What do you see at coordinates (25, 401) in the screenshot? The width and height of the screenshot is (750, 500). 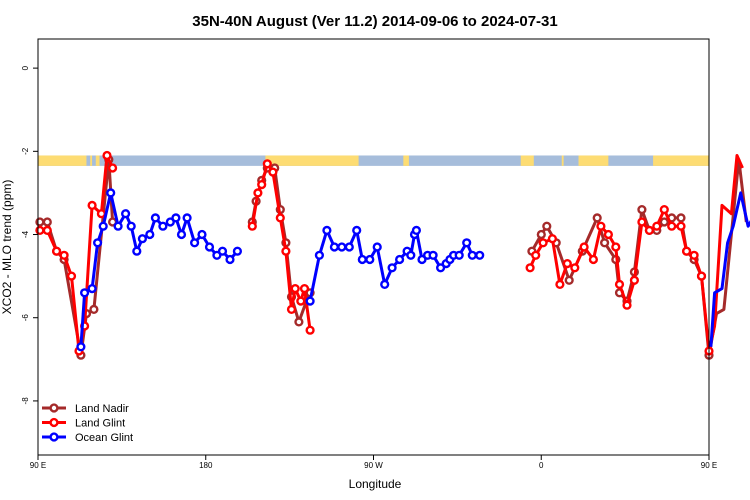 I see `y-tick-label: -8` at bounding box center [25, 401].